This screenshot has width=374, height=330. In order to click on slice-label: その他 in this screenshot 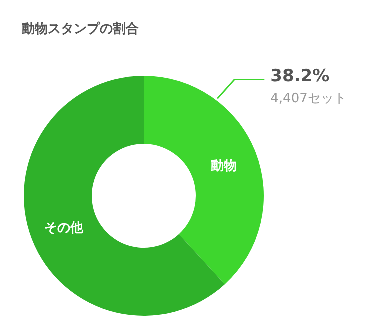, I will do `click(64, 228)`.